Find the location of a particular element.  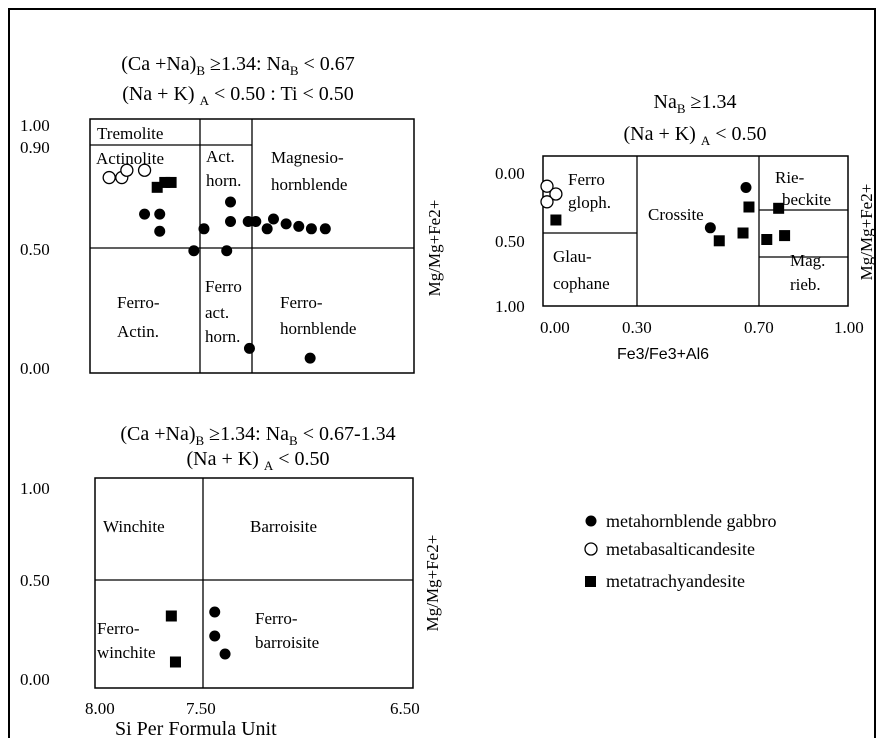

chart-3-title-line-2: (Na + K) A < 0.50 is located at coordinates (257, 460).